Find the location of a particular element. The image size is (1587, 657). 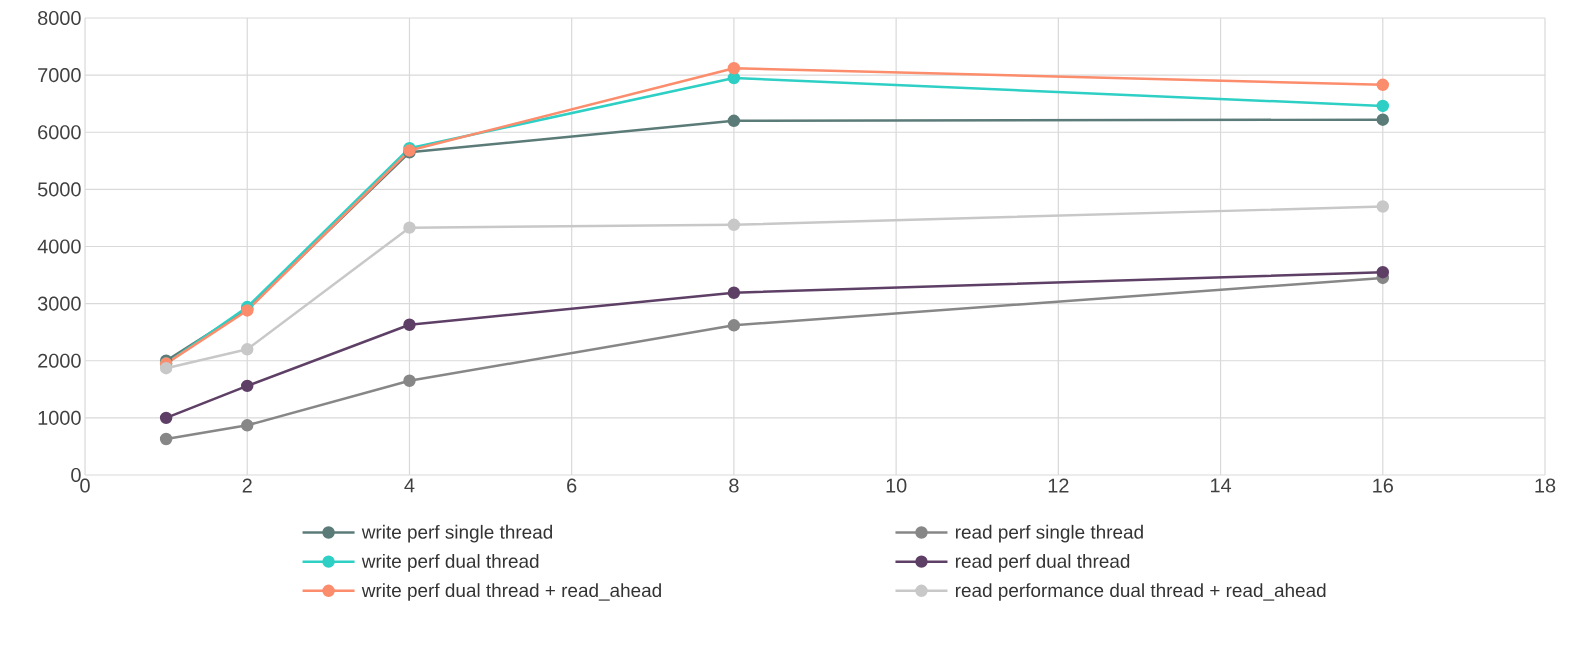

legend-label: read perf dual thread is located at coordinates (1042, 563).